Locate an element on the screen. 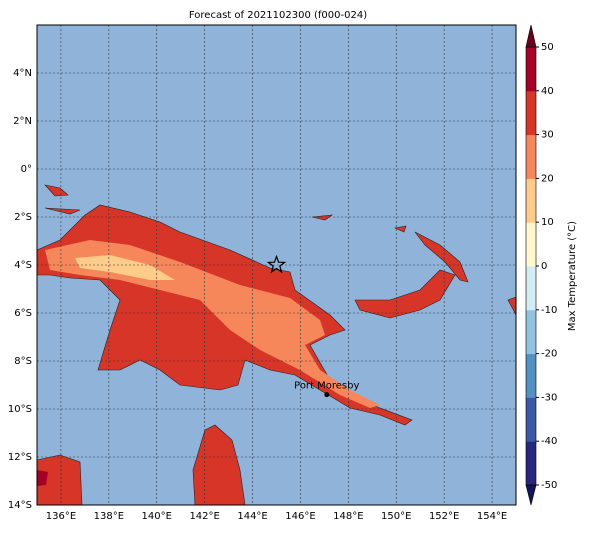 Image resolution: width=591 pixels, height=533 pixels. lon-label: 138°E is located at coordinates (109, 516).